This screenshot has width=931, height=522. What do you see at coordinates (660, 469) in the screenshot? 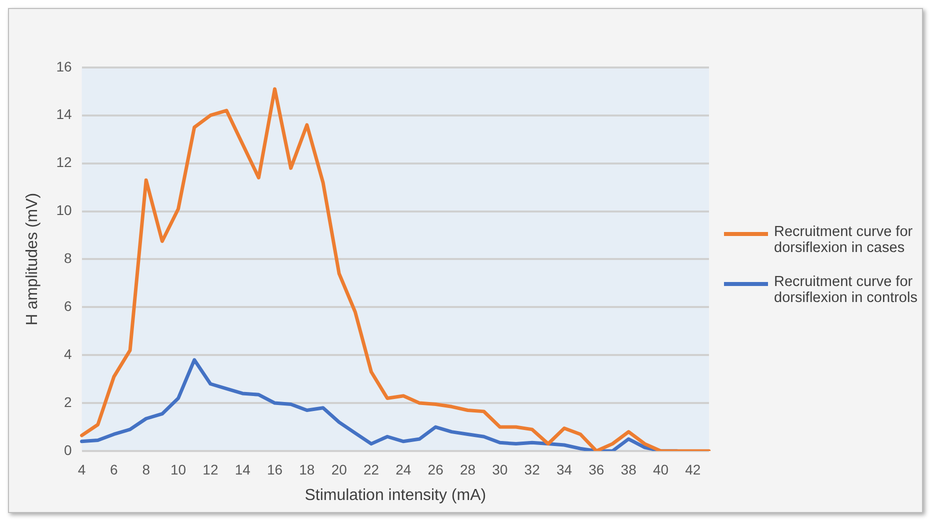
I see `x-tick-label: 40` at bounding box center [660, 469].